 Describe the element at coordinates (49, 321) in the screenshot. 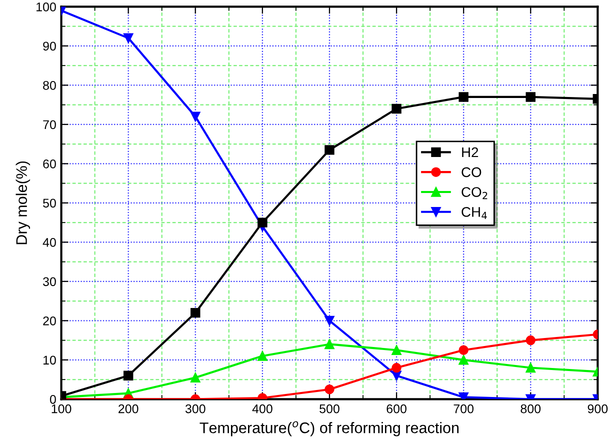

I see `y-tick-label: 20` at that location.